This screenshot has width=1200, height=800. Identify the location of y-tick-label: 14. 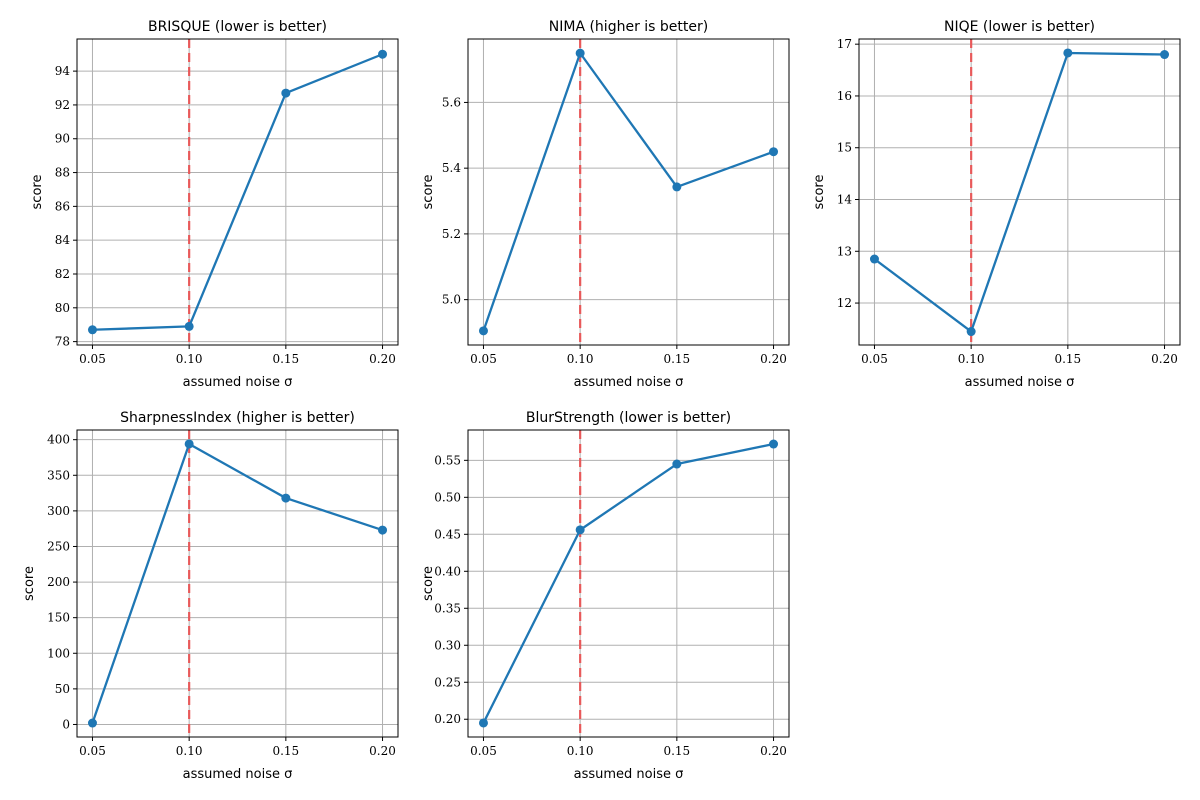
(845, 200).